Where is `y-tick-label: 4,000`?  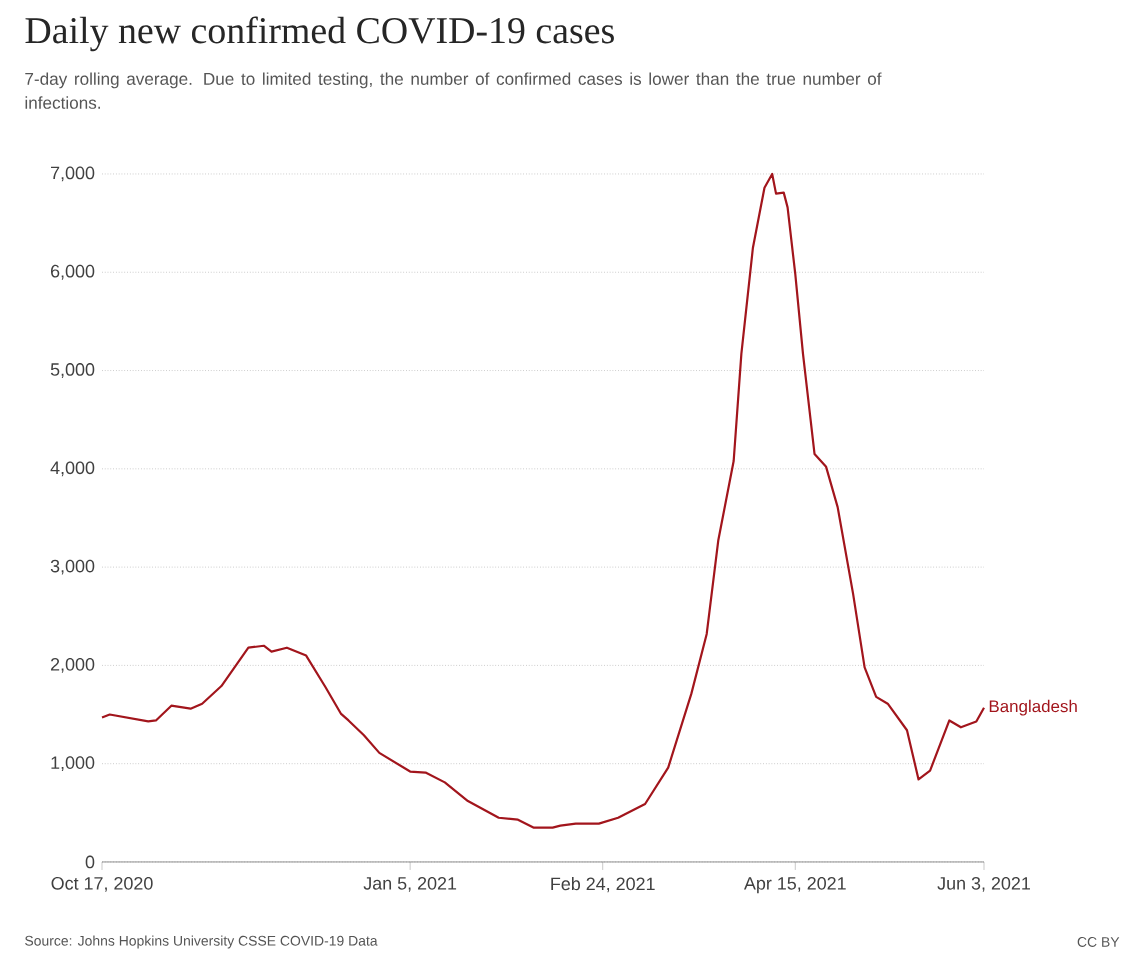
y-tick-label: 4,000 is located at coordinates (72, 469).